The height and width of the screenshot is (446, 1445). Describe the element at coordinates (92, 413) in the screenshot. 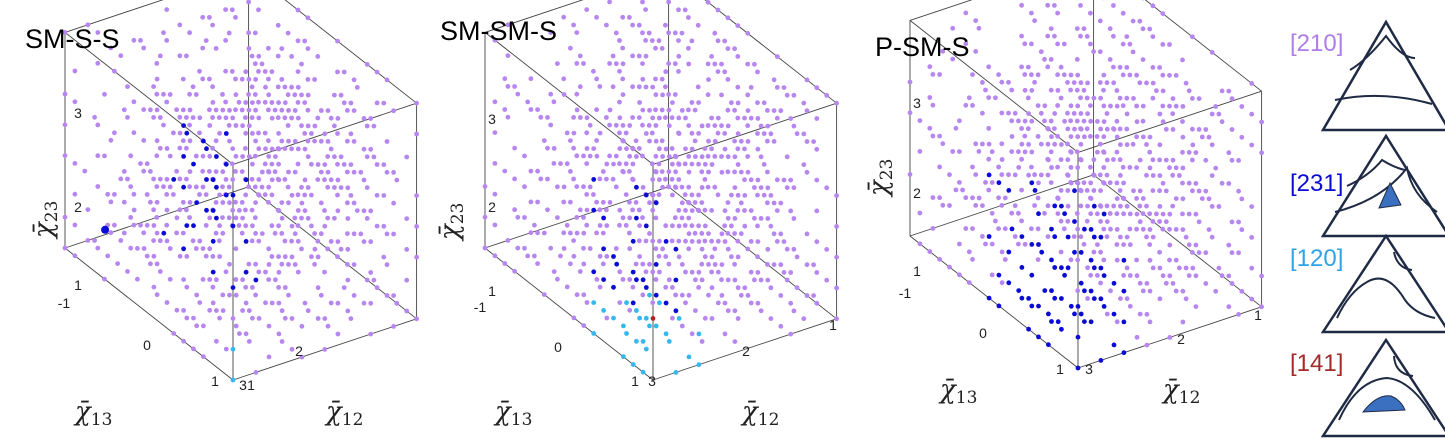

I see `axis-label-y: χ̄13` at that location.